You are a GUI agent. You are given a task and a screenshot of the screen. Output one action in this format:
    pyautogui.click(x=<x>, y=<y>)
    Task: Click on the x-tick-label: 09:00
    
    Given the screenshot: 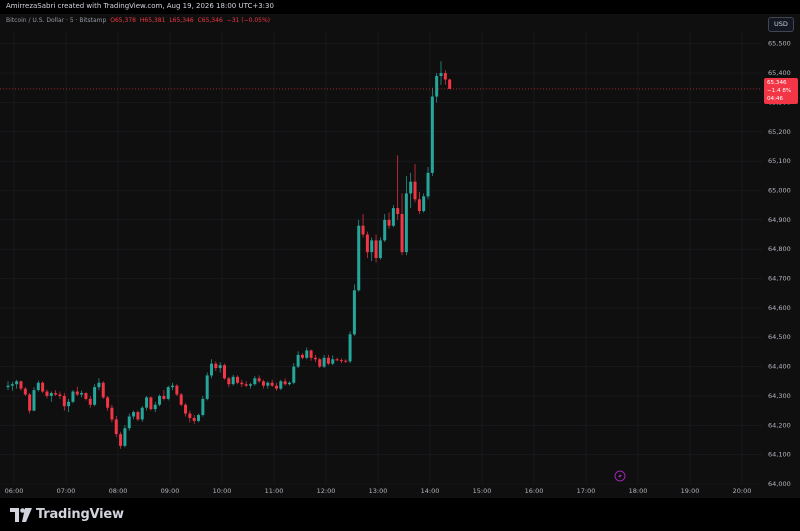 What is the action you would take?
    pyautogui.click(x=170, y=491)
    